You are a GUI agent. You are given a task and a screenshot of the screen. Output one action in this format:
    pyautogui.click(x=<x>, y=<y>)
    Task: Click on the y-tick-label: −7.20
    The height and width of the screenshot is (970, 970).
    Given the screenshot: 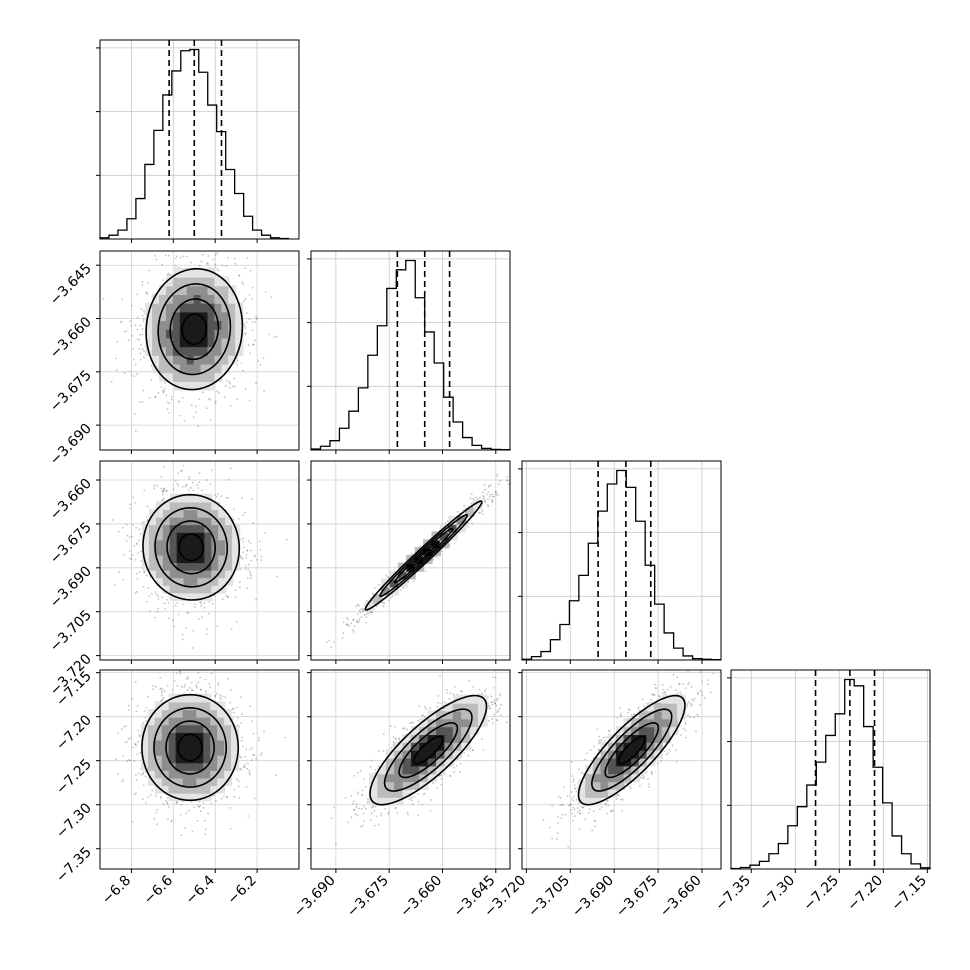 What is the action you would take?
    pyautogui.click(x=74, y=733)
    